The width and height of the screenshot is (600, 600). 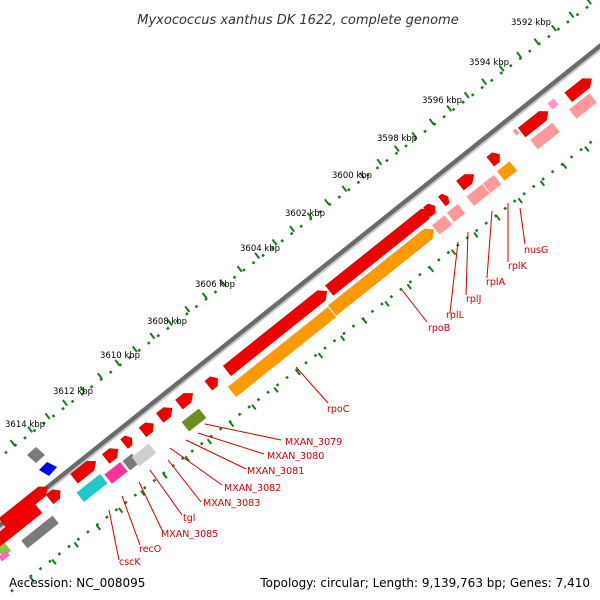 I want to click on gene-recO, so click(x=116, y=473).